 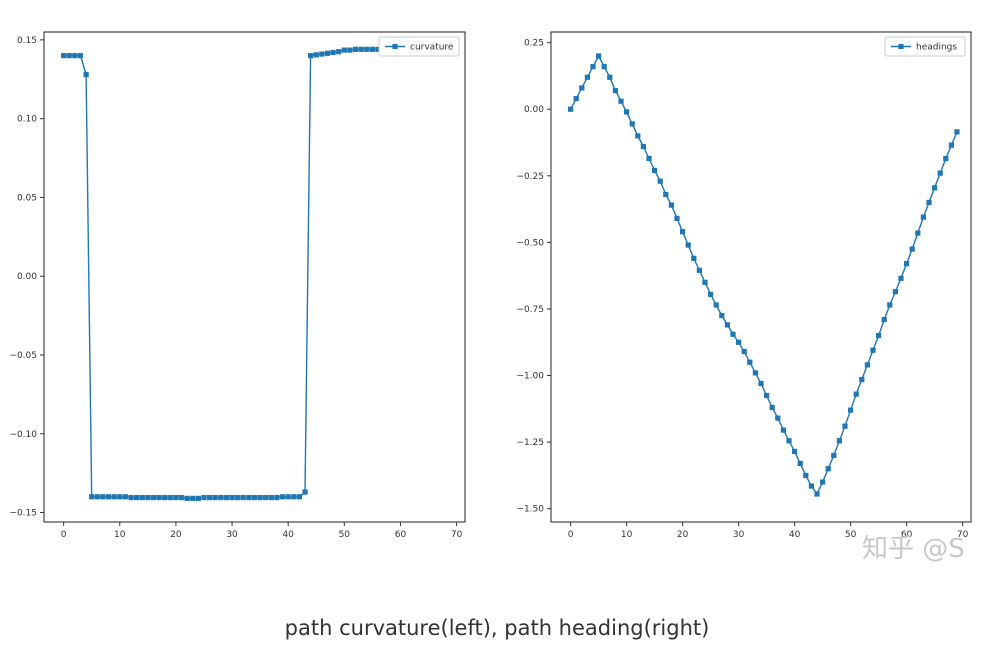 What do you see at coordinates (534, 44) in the screenshot?
I see `y-tick-label: 0.25` at bounding box center [534, 44].